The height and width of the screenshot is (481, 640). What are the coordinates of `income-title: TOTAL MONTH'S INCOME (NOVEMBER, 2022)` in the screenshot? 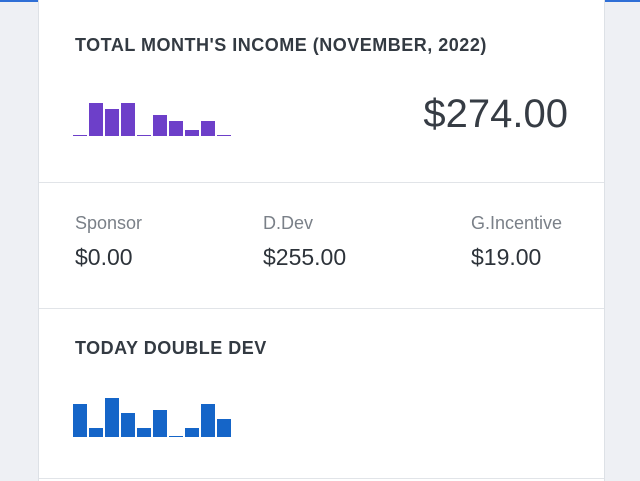 It's located at (281, 45).